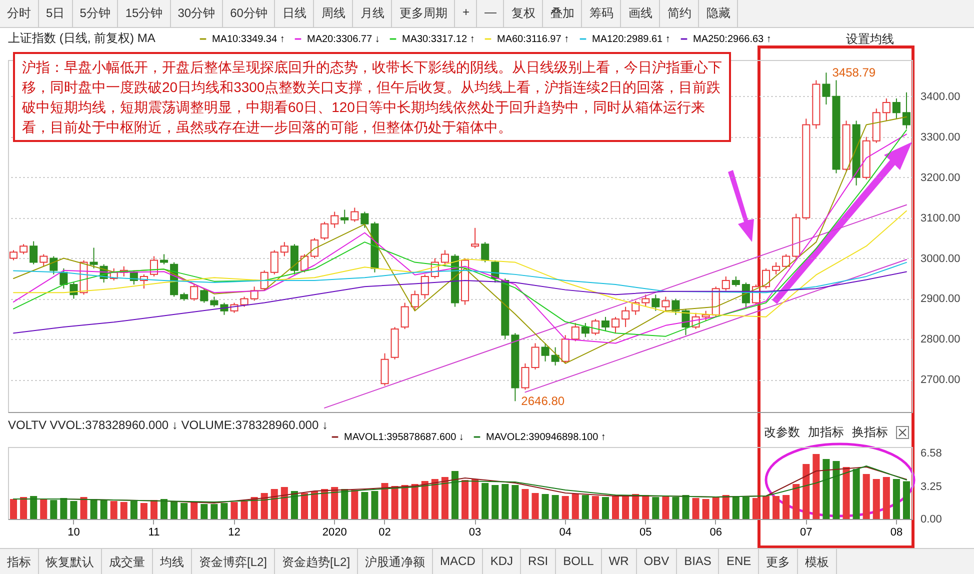 The width and height of the screenshot is (974, 574). I want to click on text: 周线, so click(334, 13).